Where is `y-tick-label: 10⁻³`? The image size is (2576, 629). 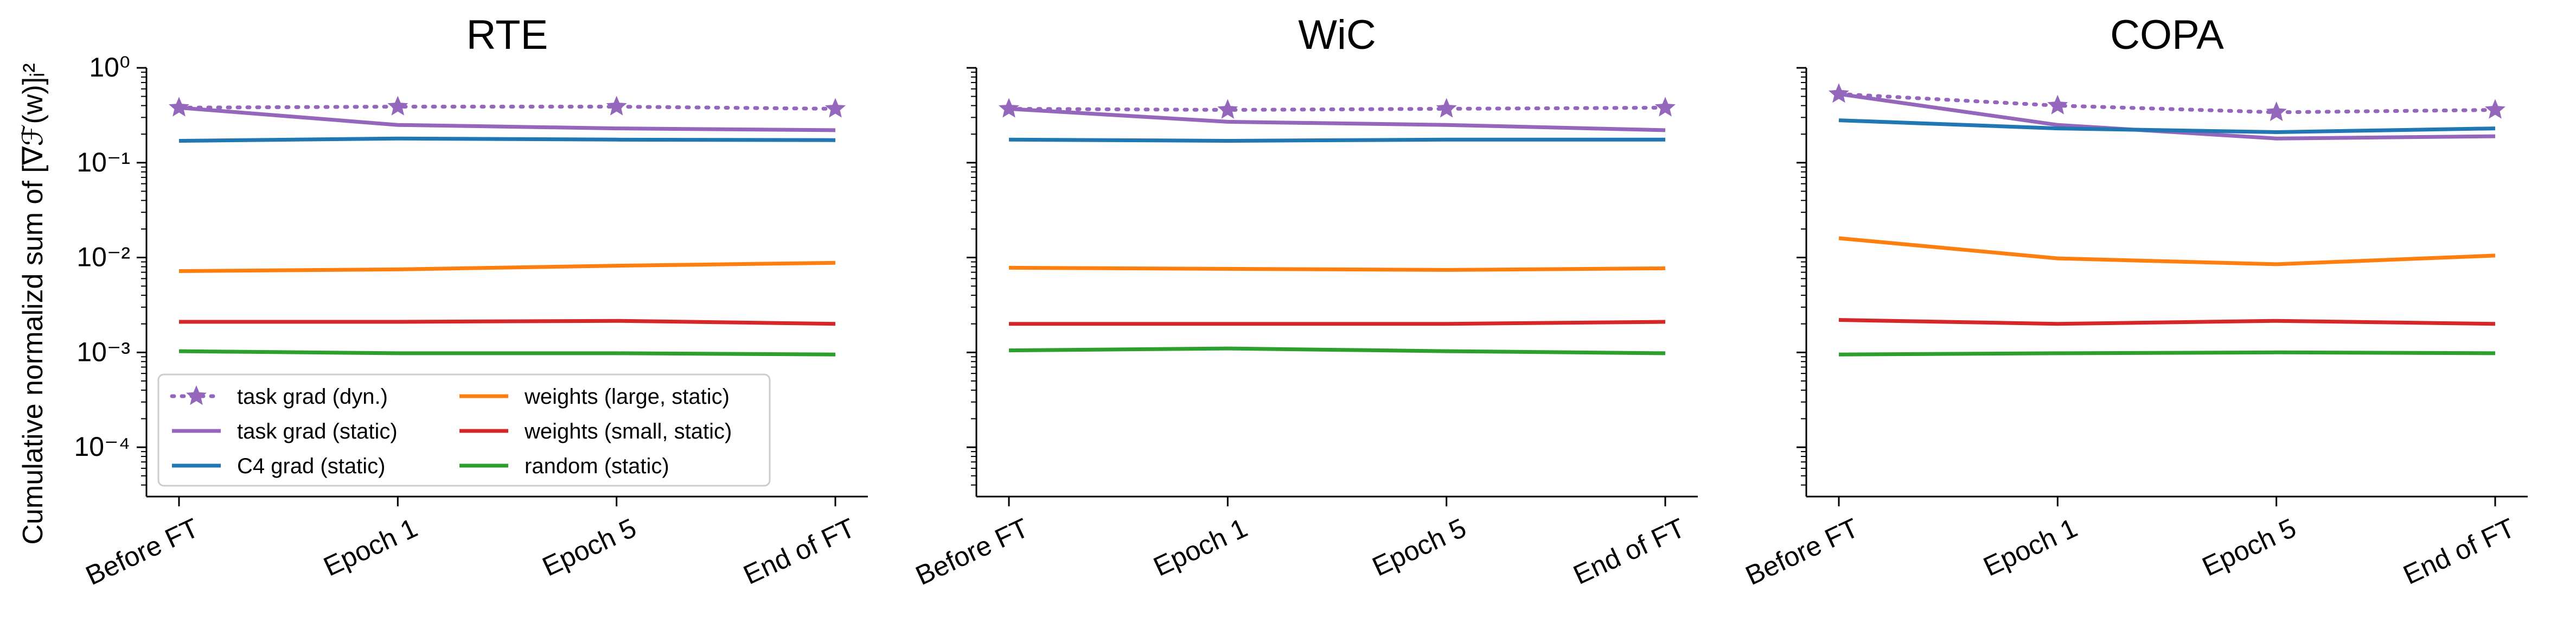 y-tick-label: 10⁻³ is located at coordinates (103, 351).